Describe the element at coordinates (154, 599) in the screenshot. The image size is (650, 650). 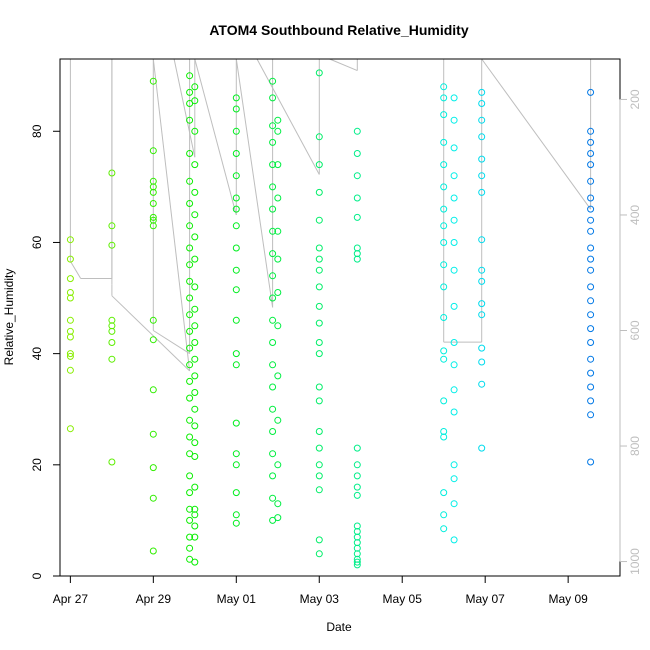
I see `x-tick-label: Apr 29` at that location.